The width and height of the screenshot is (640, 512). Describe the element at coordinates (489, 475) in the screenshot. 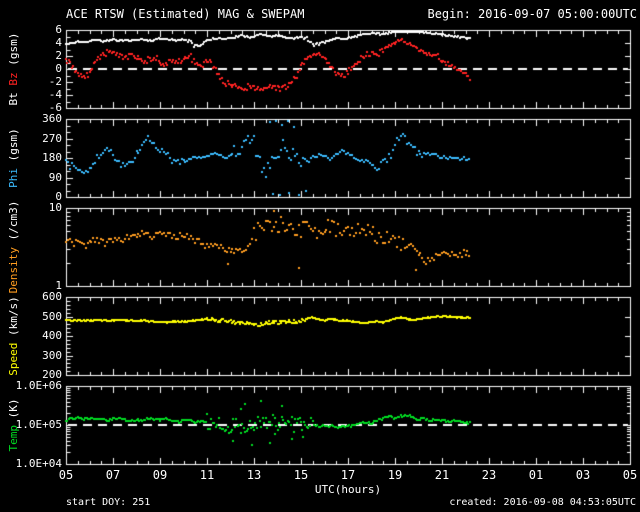

I see `x-tick-label: 23` at that location.